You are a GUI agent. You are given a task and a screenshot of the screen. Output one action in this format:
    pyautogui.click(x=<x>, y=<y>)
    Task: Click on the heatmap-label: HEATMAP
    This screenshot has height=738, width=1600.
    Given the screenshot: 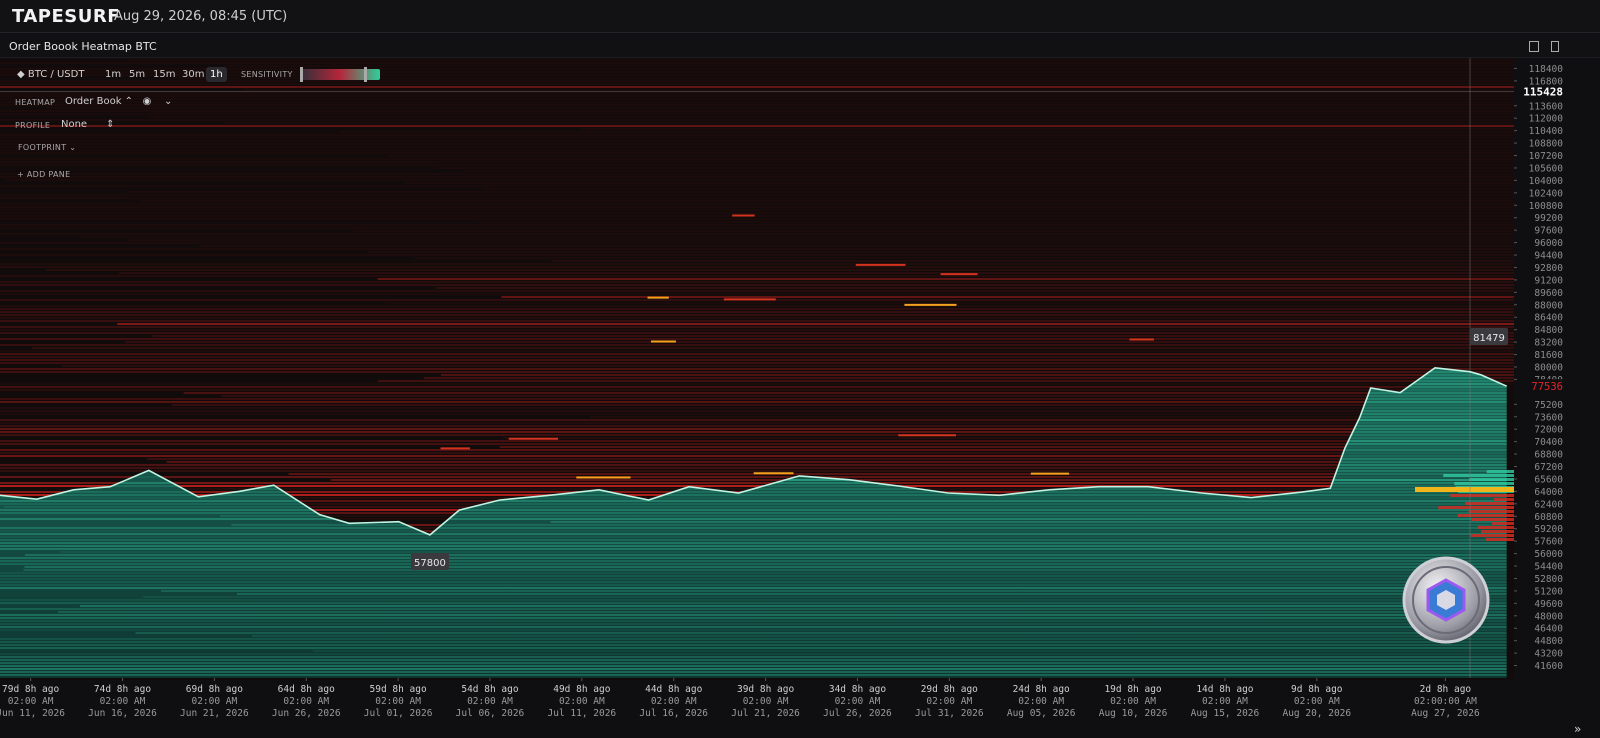 What is the action you would take?
    pyautogui.click(x=35, y=102)
    